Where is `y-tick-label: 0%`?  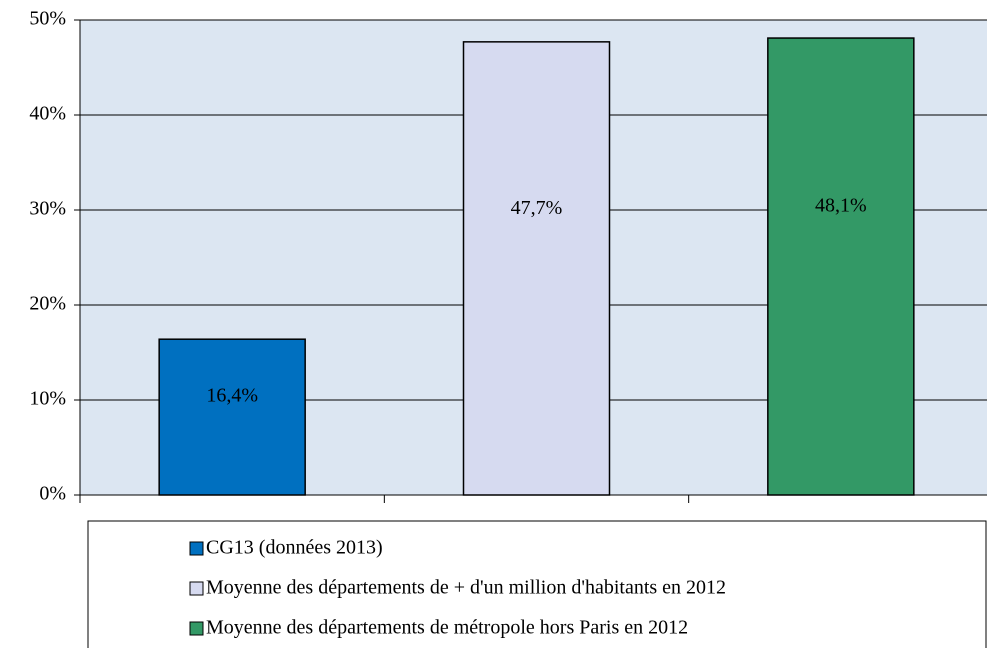 y-tick-label: 0% is located at coordinates (52, 494).